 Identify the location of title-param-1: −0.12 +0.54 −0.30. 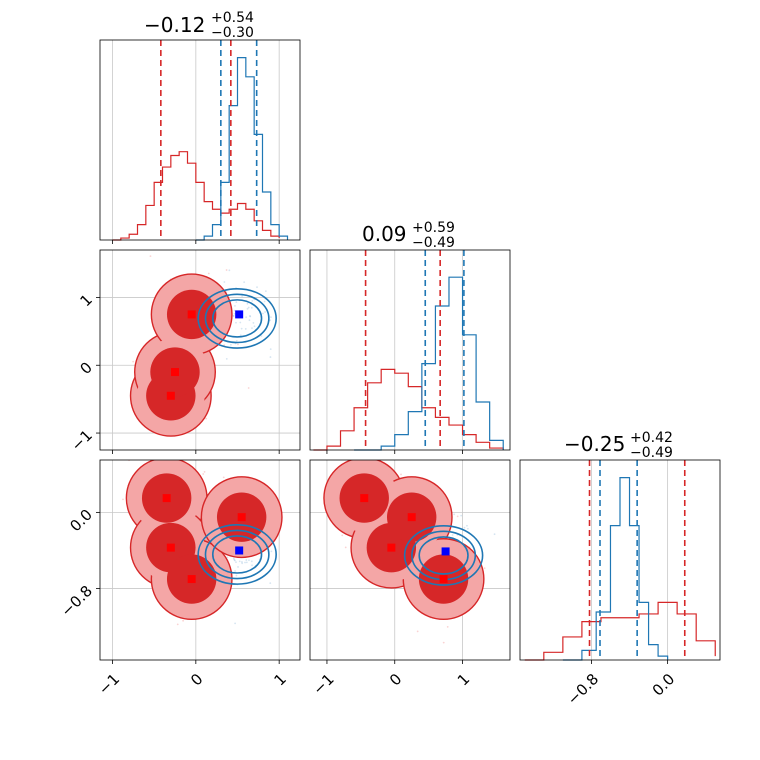
(199, 25).